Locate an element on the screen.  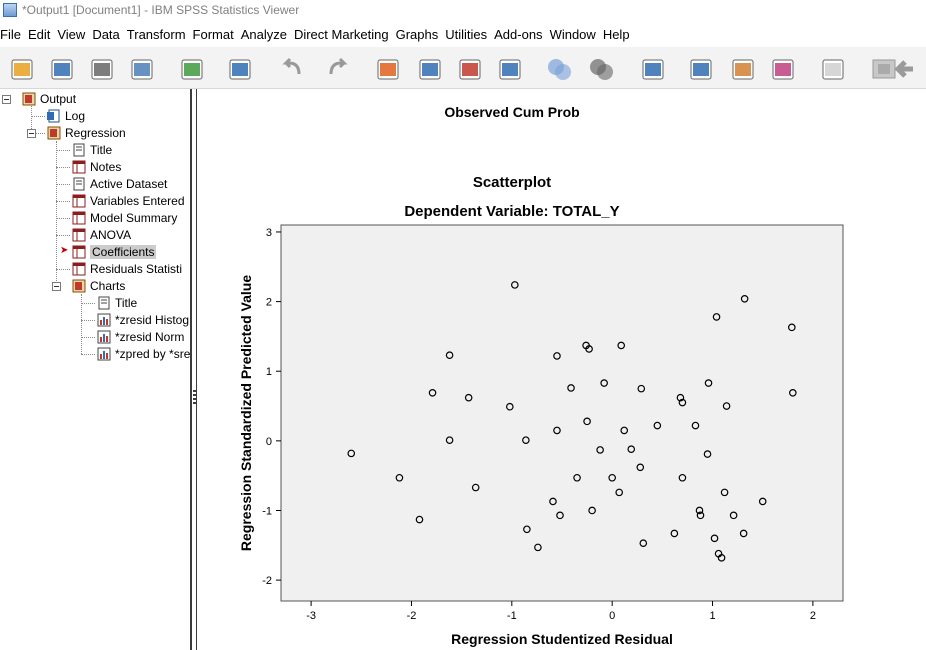
outline-log: Log is located at coordinates (66, 116).